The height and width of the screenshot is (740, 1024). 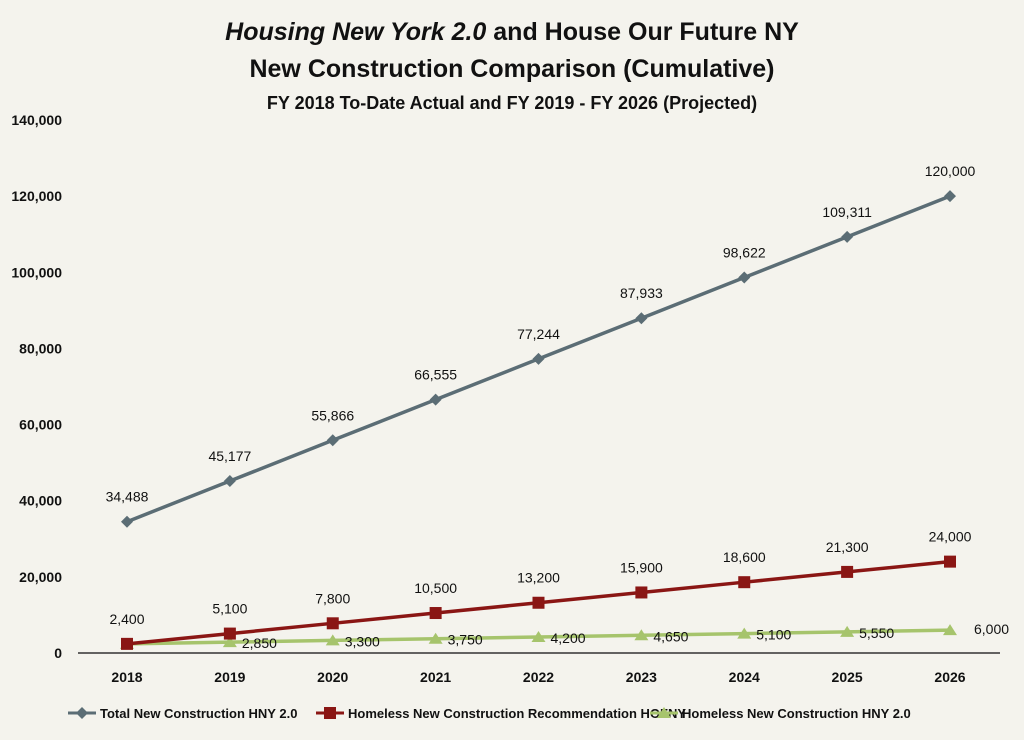 What do you see at coordinates (847, 212) in the screenshot?
I see `data-label: 109,311` at bounding box center [847, 212].